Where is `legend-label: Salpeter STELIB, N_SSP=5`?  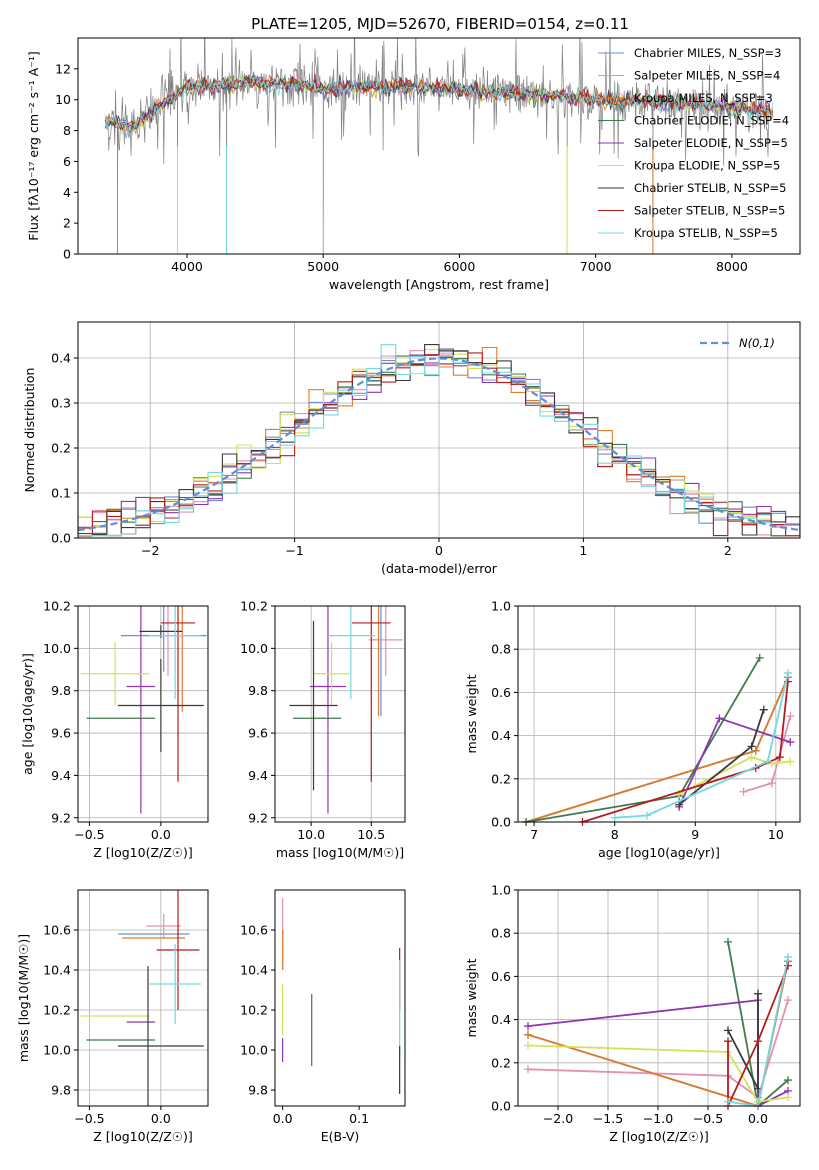 legend-label: Salpeter STELIB, N_SSP=5 is located at coordinates (709, 211).